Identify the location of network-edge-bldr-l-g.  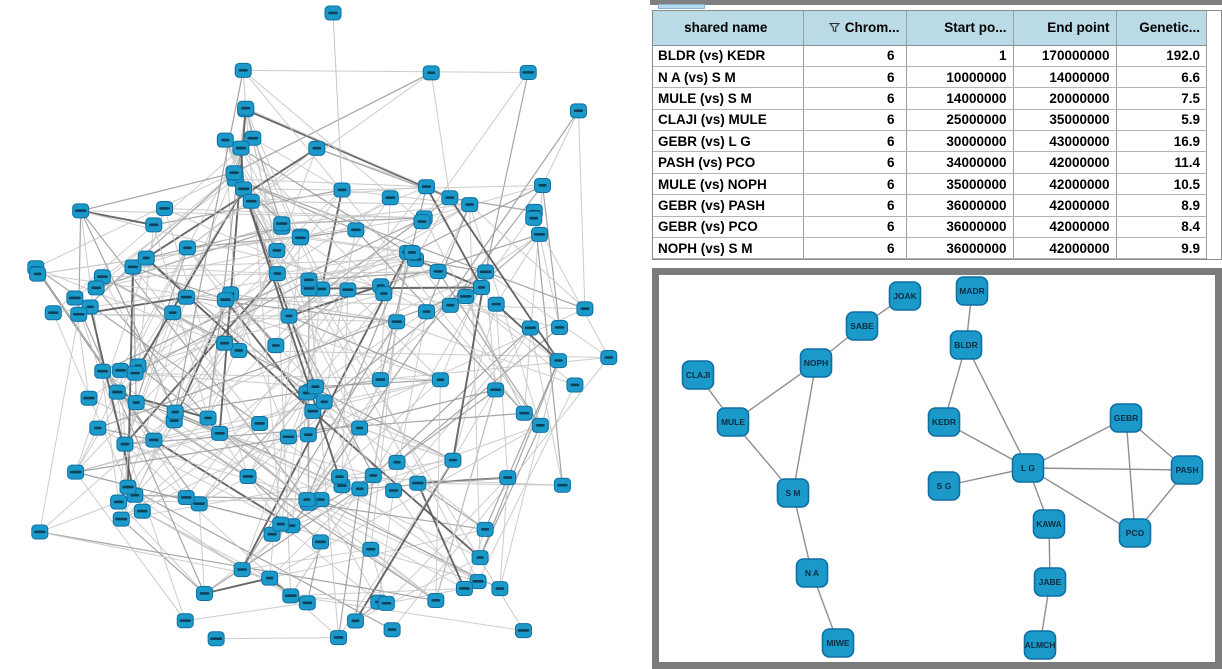
(997, 406).